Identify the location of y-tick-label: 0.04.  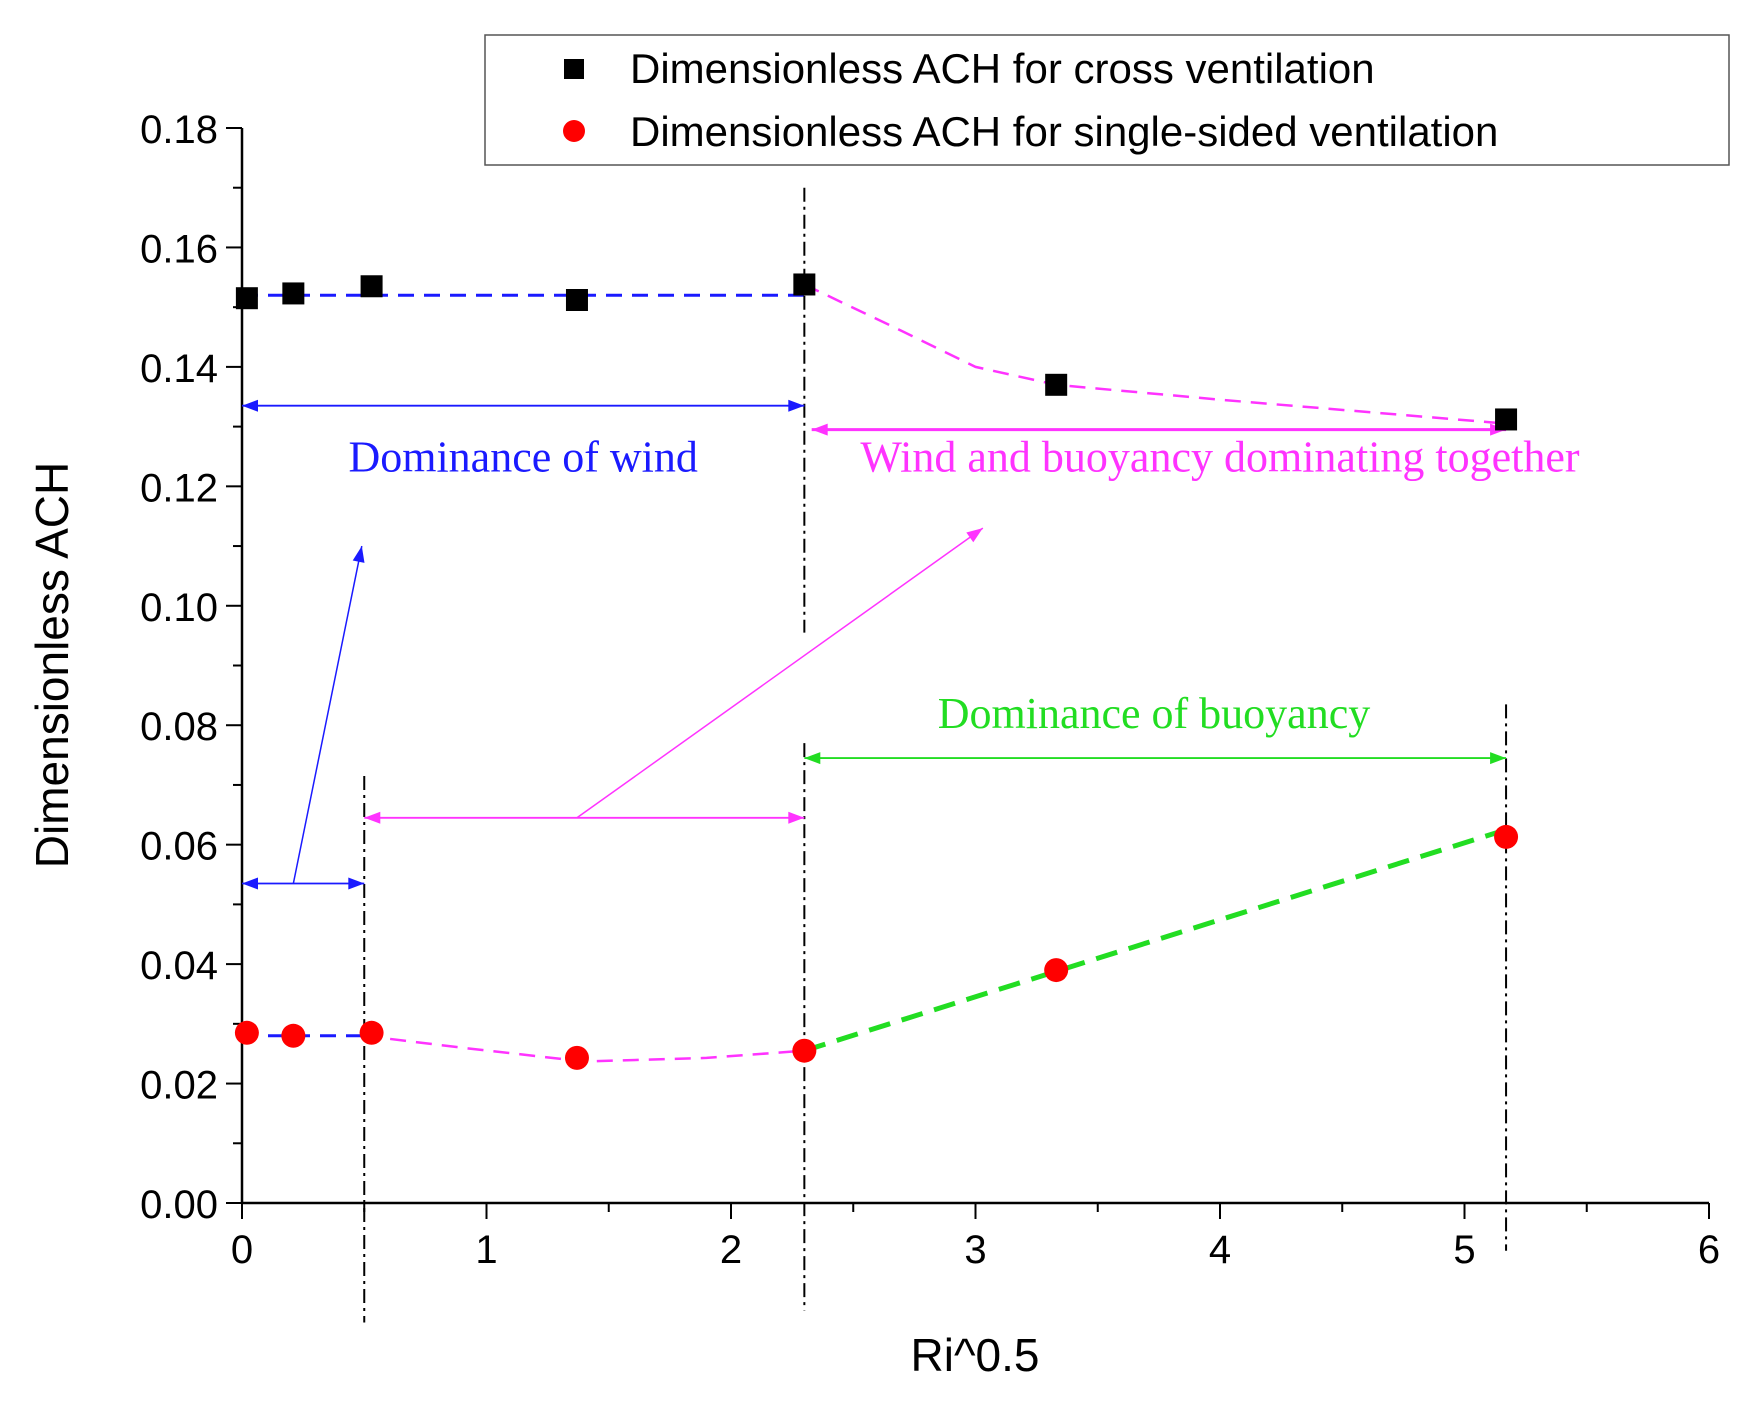
(179, 966).